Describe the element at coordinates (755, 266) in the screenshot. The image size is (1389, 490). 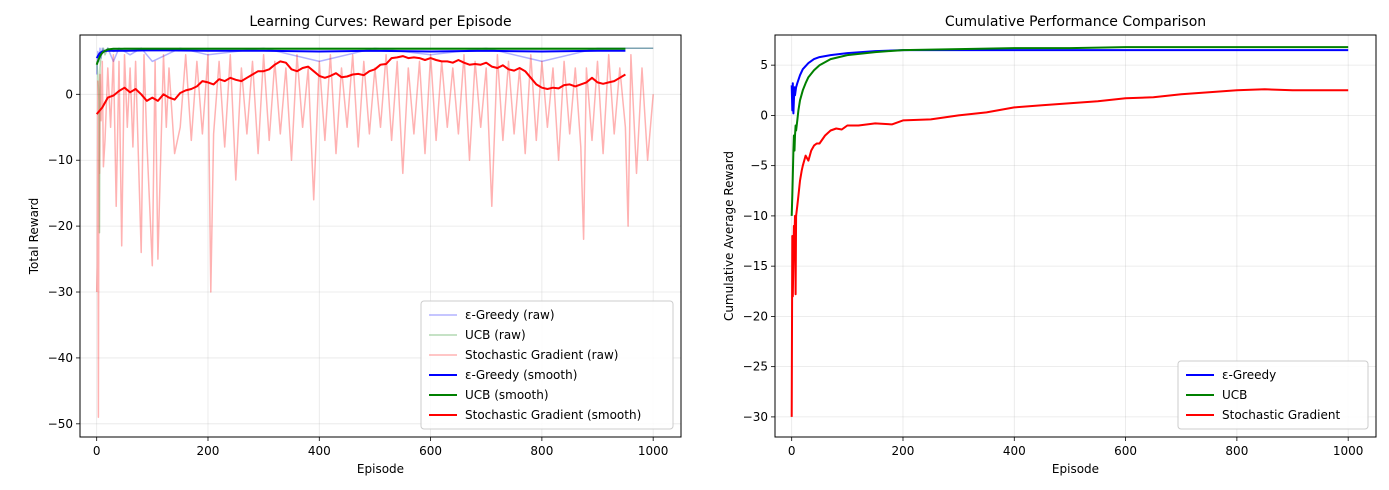
I see `y-tick-label: −15` at that location.